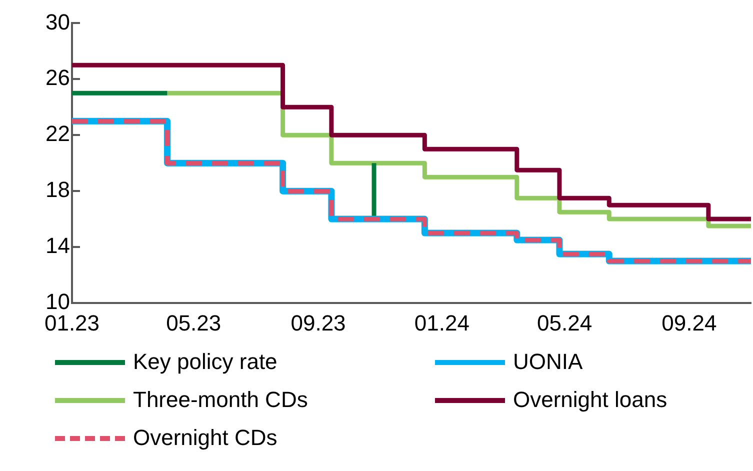 The height and width of the screenshot is (471, 753). I want to click on x-tick-label: 05.23, so click(194, 323).